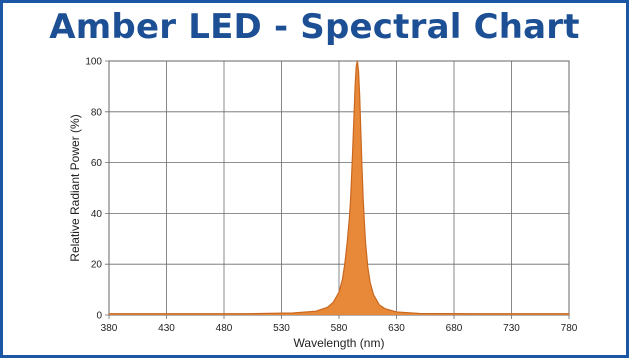 This screenshot has width=629, height=358. I want to click on x-tick-labels: 380 430 480 530 580 630 680 730 780, so click(339, 328).